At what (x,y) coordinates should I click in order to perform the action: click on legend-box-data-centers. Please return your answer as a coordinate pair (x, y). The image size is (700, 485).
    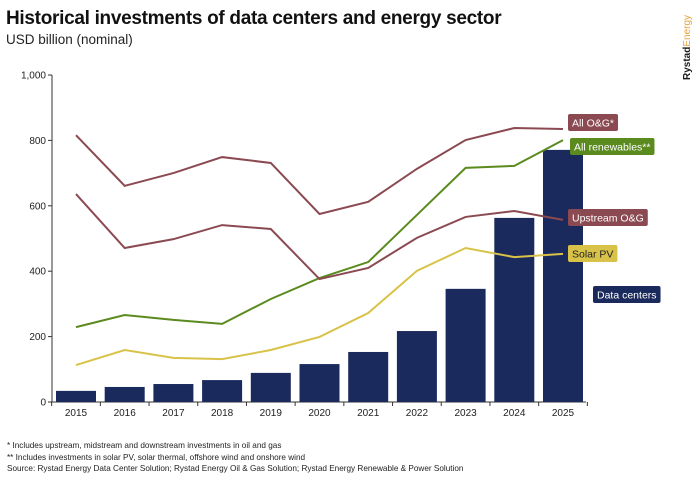
    Looking at the image, I should click on (627, 294).